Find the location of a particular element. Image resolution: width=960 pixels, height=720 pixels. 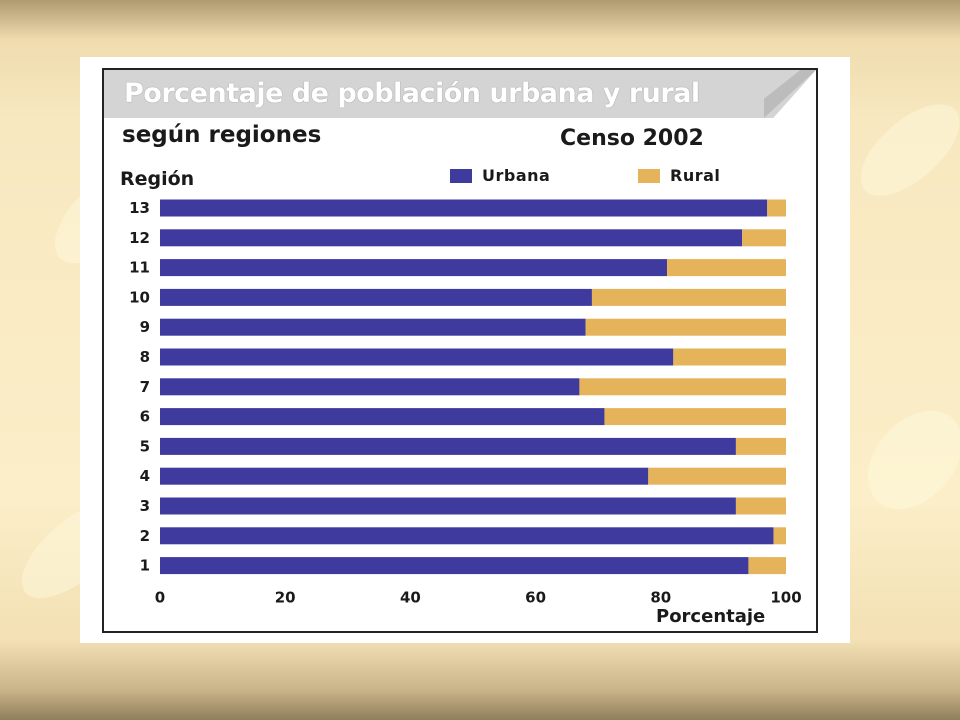

x-tick-label-20: 20 is located at coordinates (285, 598).